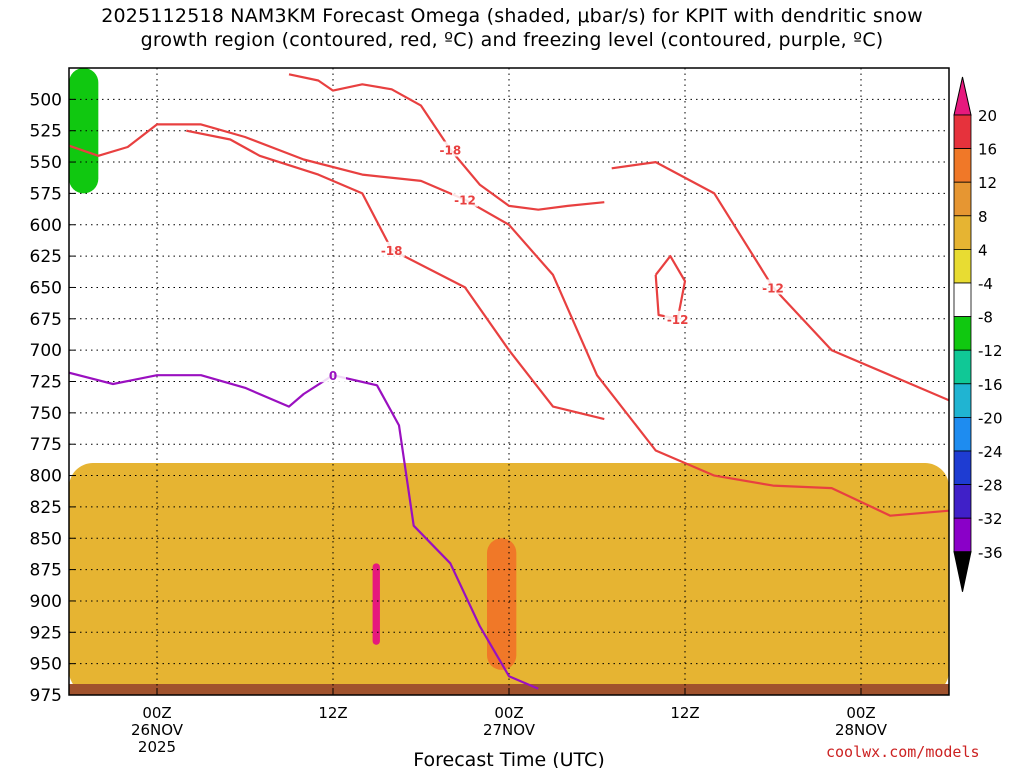  Describe the element at coordinates (46, 351) in the screenshot. I see `y-tick-label: 700` at that location.